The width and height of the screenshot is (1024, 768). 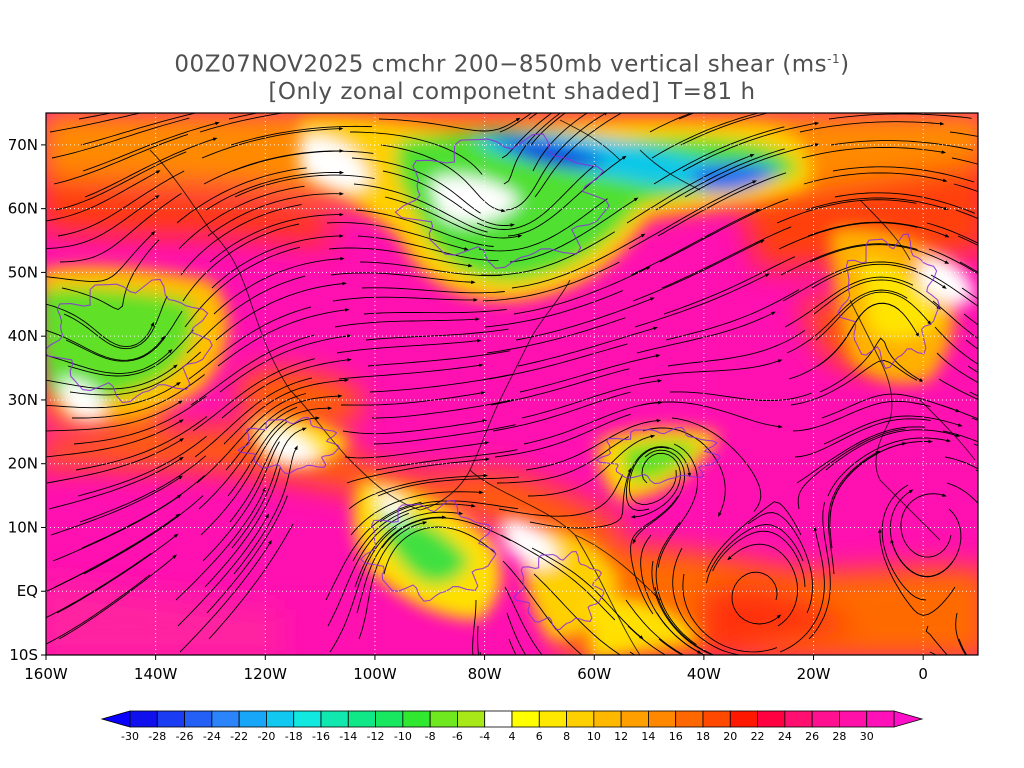 What do you see at coordinates (23, 464) in the screenshot?
I see `y-tick-label: 20N` at bounding box center [23, 464].